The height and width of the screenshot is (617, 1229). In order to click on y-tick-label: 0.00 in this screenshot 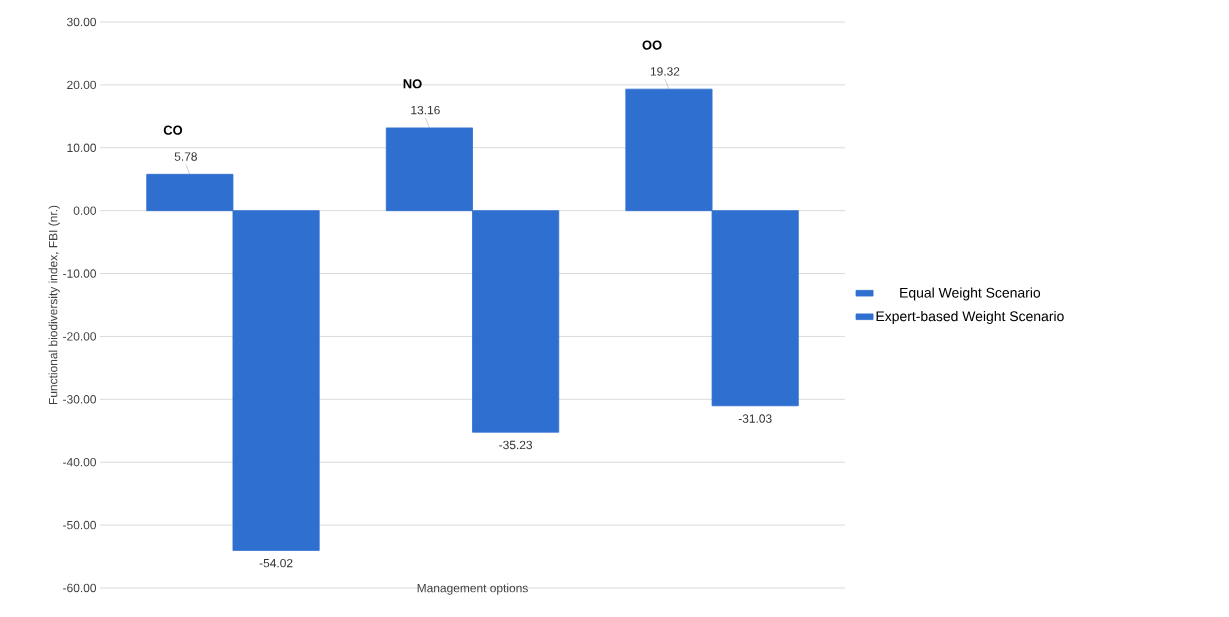, I will do `click(85, 210)`.